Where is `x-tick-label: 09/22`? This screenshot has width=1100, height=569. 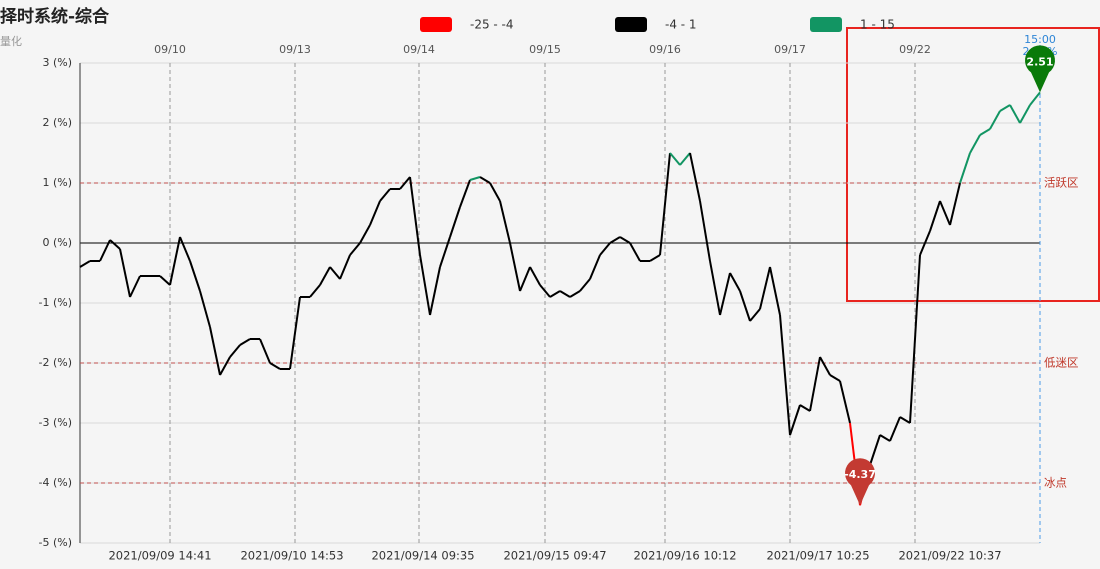 x-tick-label: 09/22 is located at coordinates (915, 49).